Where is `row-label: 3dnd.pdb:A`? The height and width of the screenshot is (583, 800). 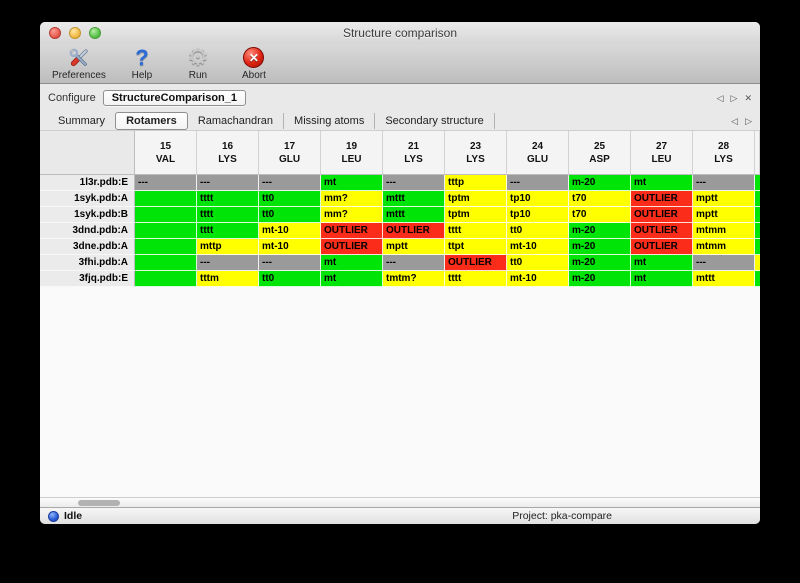
row-label: 3dnd.pdb:A is located at coordinates (87, 231).